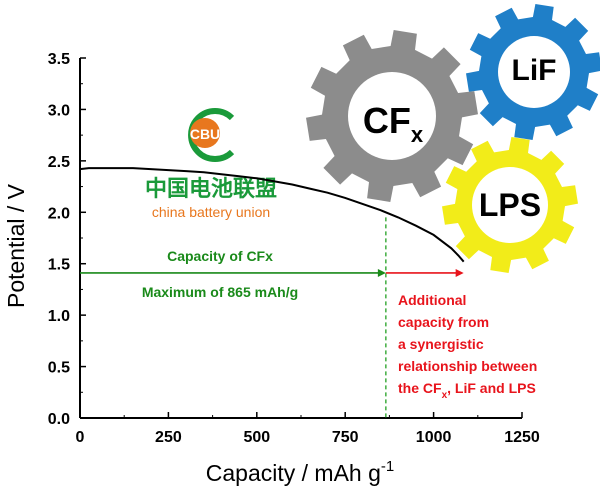 The width and height of the screenshot is (600, 496). What do you see at coordinates (256, 437) in the screenshot?
I see `x-tick-label: 500` at bounding box center [256, 437].